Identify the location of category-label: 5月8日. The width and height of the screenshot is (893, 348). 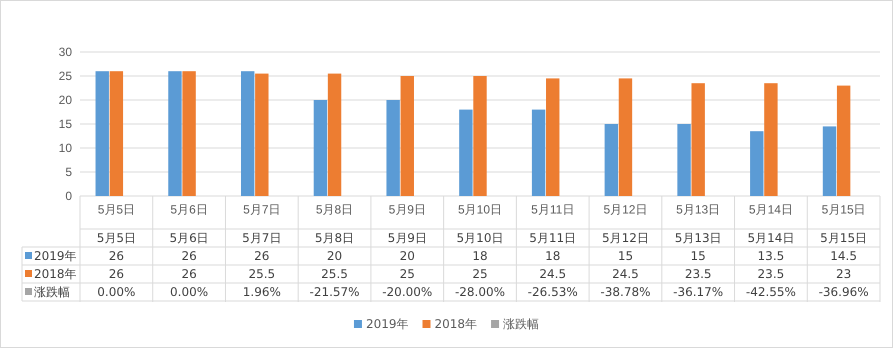
(334, 238).